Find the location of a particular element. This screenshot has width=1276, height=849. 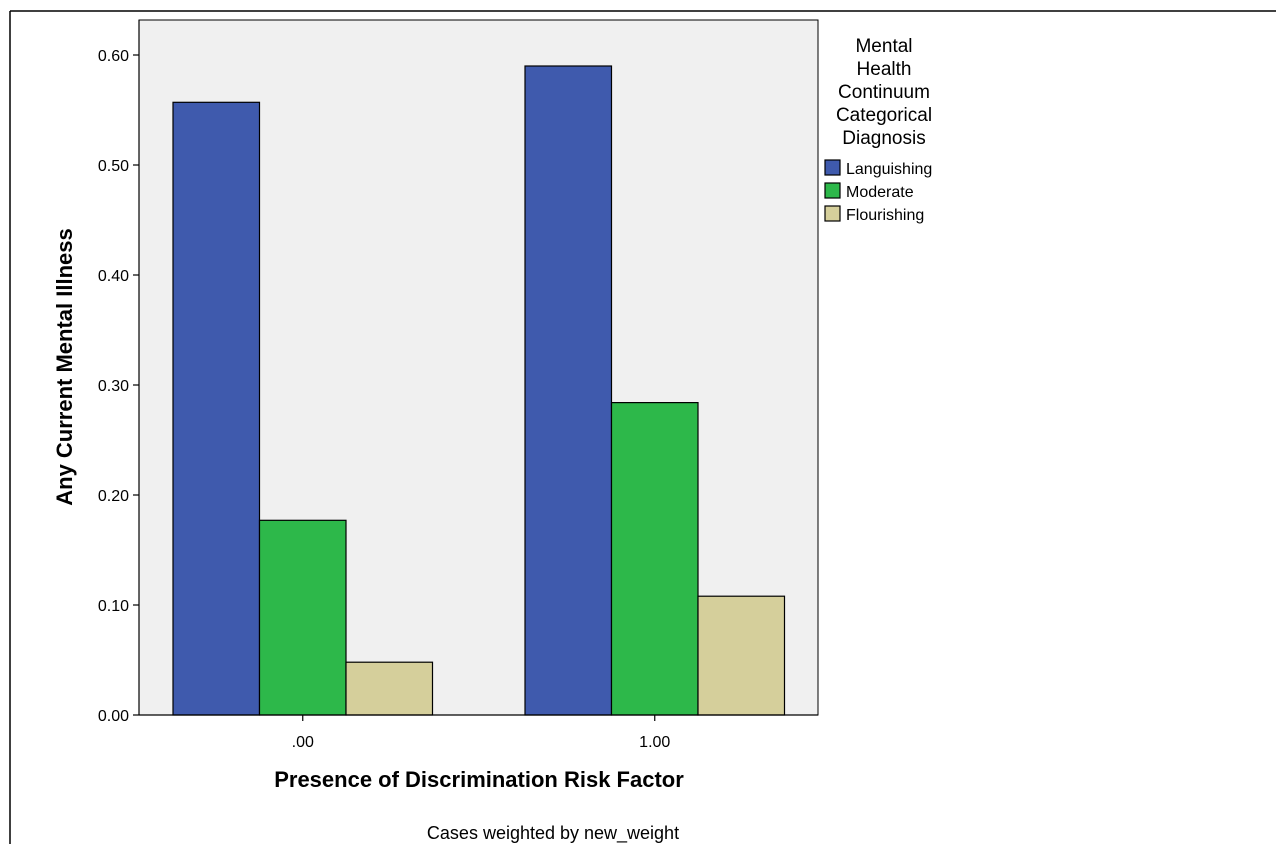

legend-label-flourishing: Flourishing is located at coordinates (885, 215).